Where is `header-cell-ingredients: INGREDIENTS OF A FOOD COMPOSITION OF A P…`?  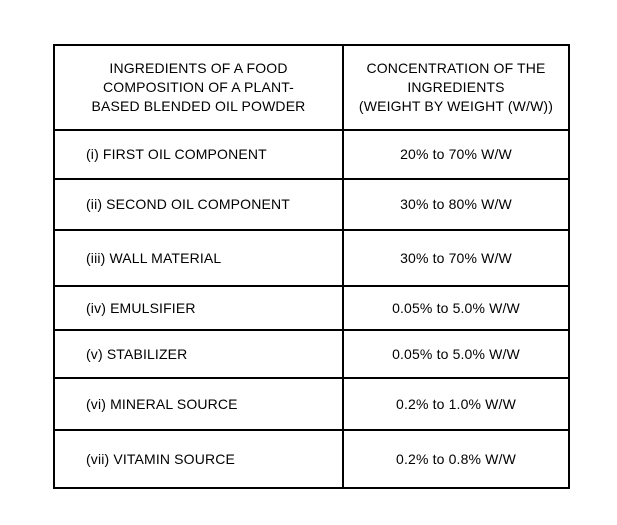 header-cell-ingredients: INGREDIENTS OF A FOOD COMPOSITION OF A P… is located at coordinates (199, 88).